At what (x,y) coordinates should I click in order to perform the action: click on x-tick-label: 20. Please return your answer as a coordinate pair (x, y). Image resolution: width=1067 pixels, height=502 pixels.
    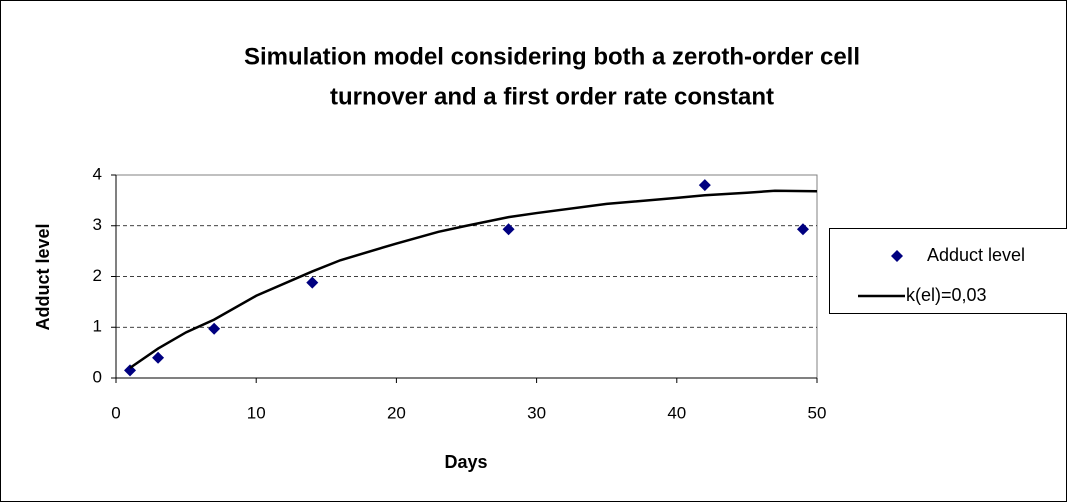
    Looking at the image, I should click on (396, 412).